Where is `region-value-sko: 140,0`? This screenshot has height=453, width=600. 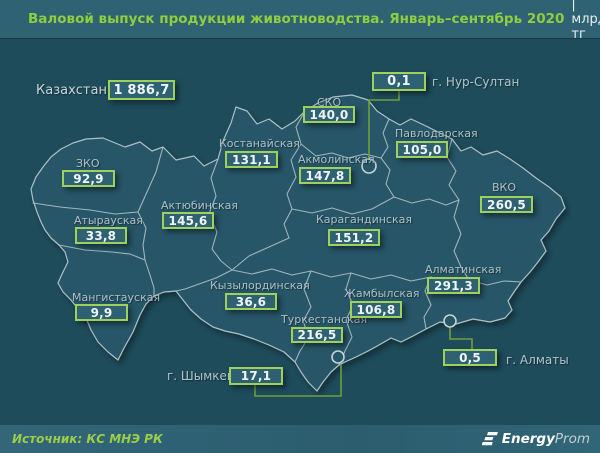
region-value-sko: 140,0 is located at coordinates (329, 114).